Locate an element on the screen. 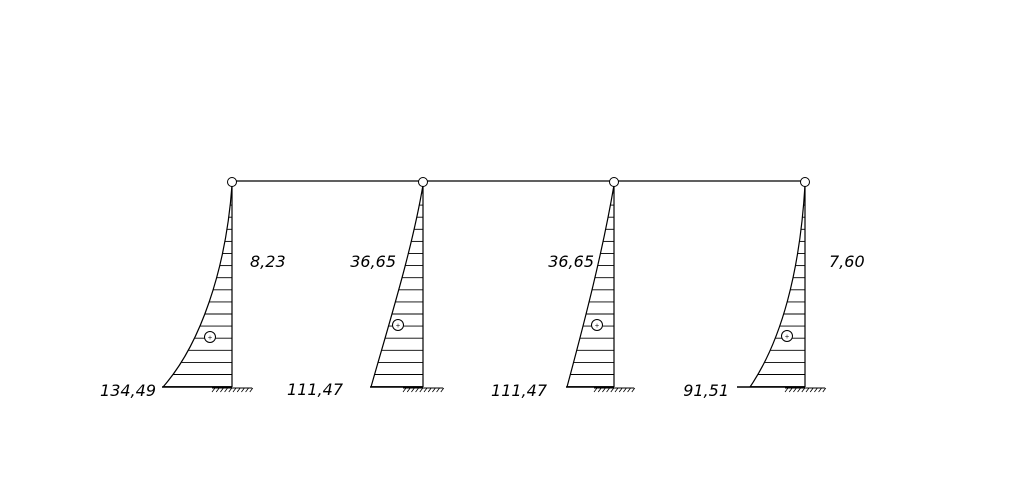  column-3-base-value: 111,47 is located at coordinates (519, 390).